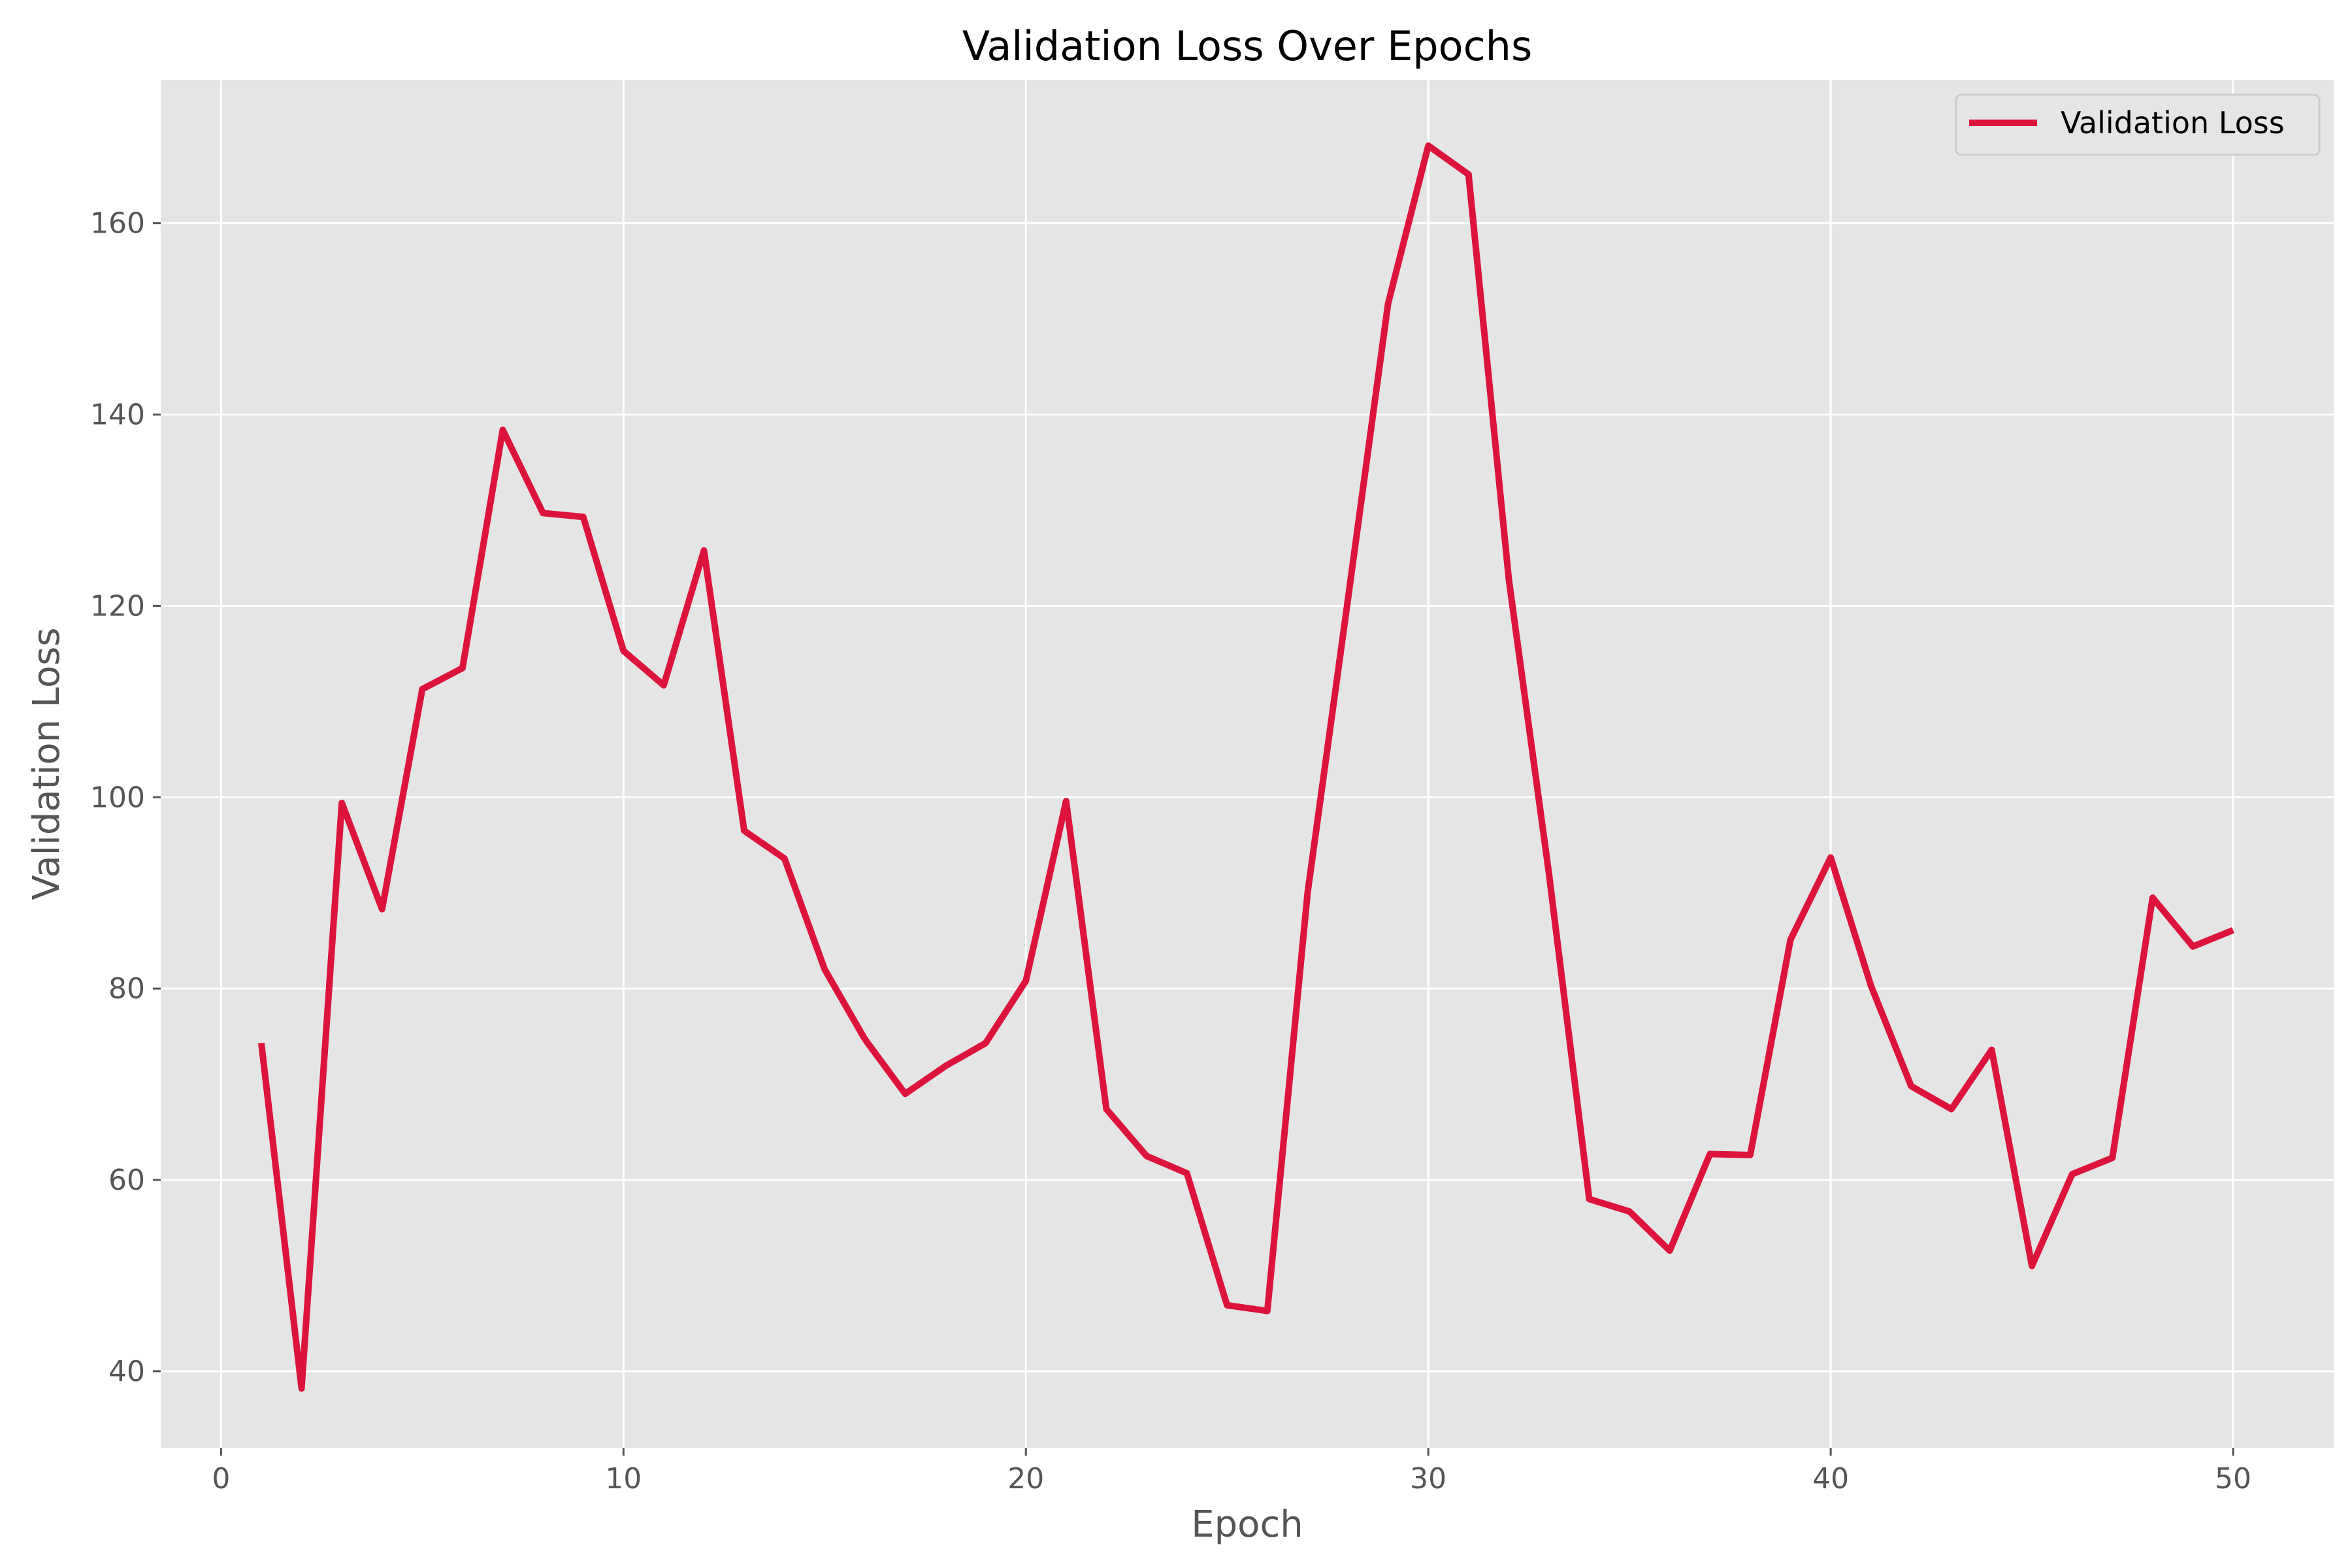 The width and height of the screenshot is (2352, 1568). What do you see at coordinates (221, 1478) in the screenshot?
I see `x-tick-label: 0` at bounding box center [221, 1478].